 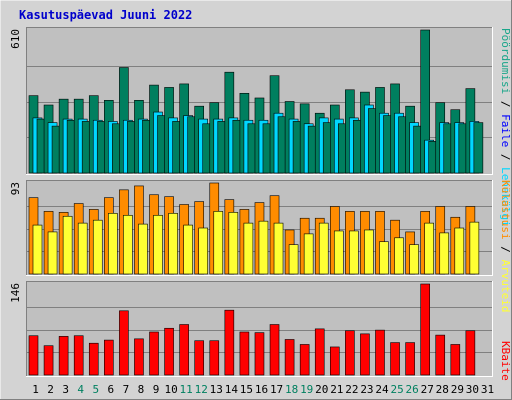 What do you see at coordinates (80, 389) in the screenshot?
I see `x-tick-label: 4` at bounding box center [80, 389].